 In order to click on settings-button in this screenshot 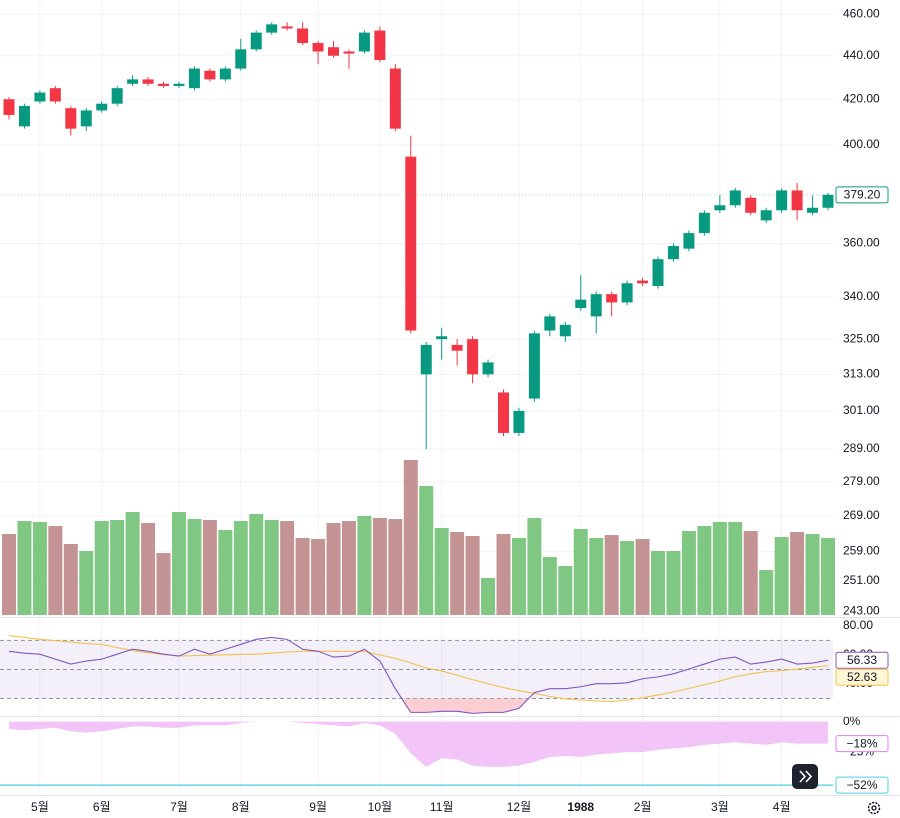, I will do `click(874, 808)`.